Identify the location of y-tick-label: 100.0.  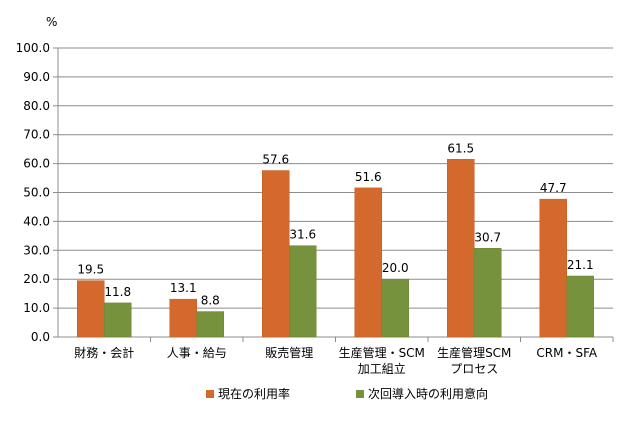
(33, 48).